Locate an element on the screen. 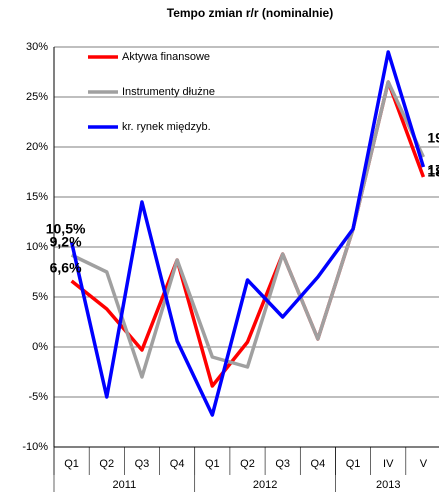  x-group-label: 2013 is located at coordinates (388, 485).